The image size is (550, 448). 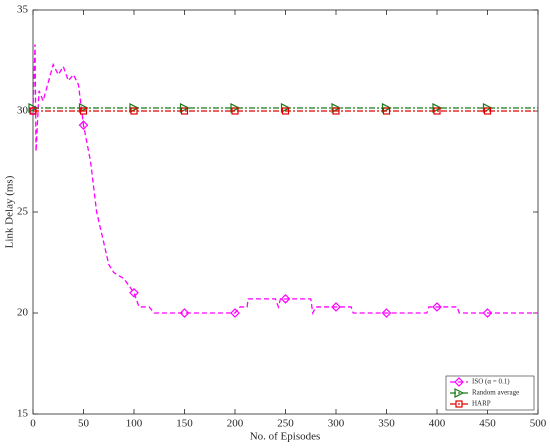 What do you see at coordinates (33, 424) in the screenshot?
I see `x-tick-label: 0` at bounding box center [33, 424].